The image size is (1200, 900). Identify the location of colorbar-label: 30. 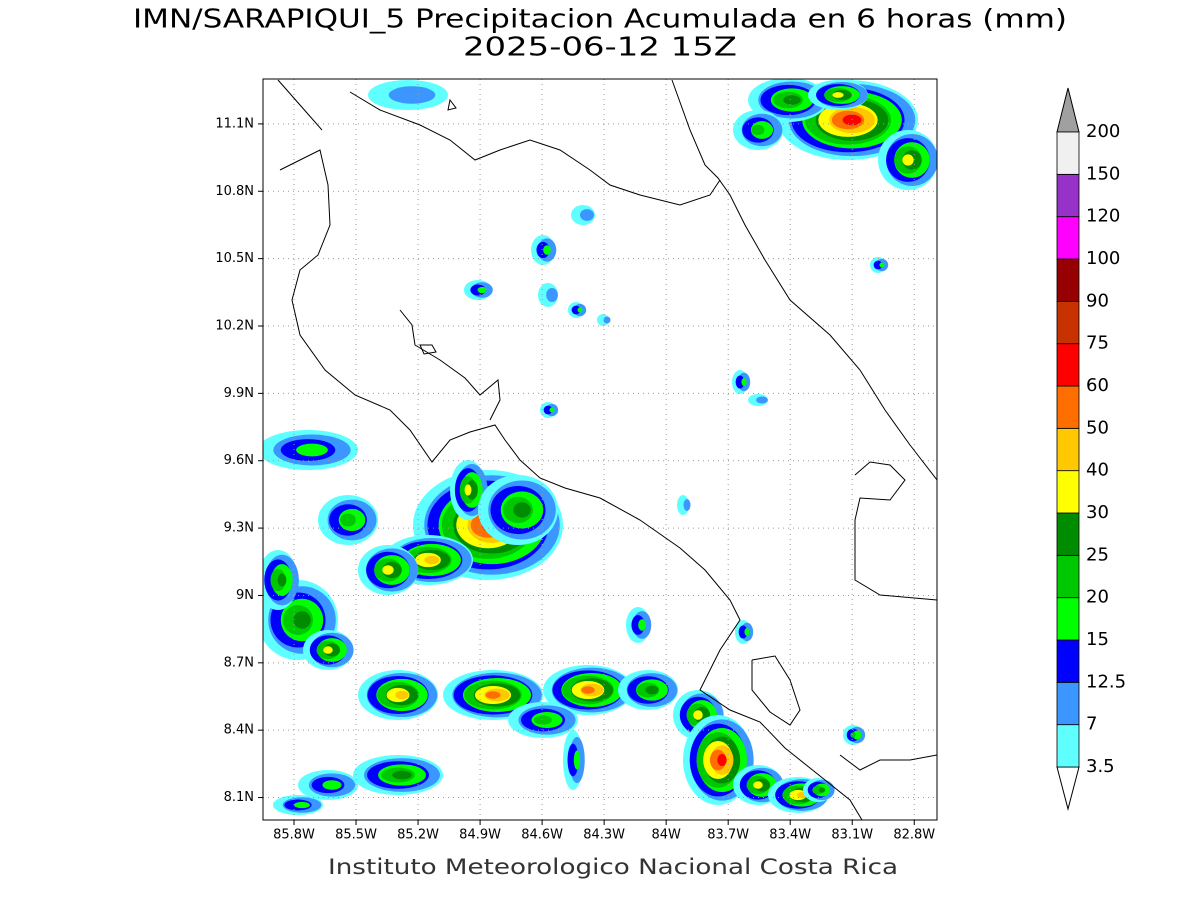
(1097, 512).